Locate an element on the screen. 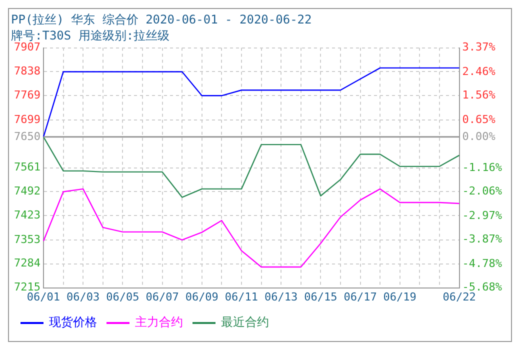 This screenshot has height=350, width=520. y2-tick-label: 0.65% is located at coordinates (479, 119).